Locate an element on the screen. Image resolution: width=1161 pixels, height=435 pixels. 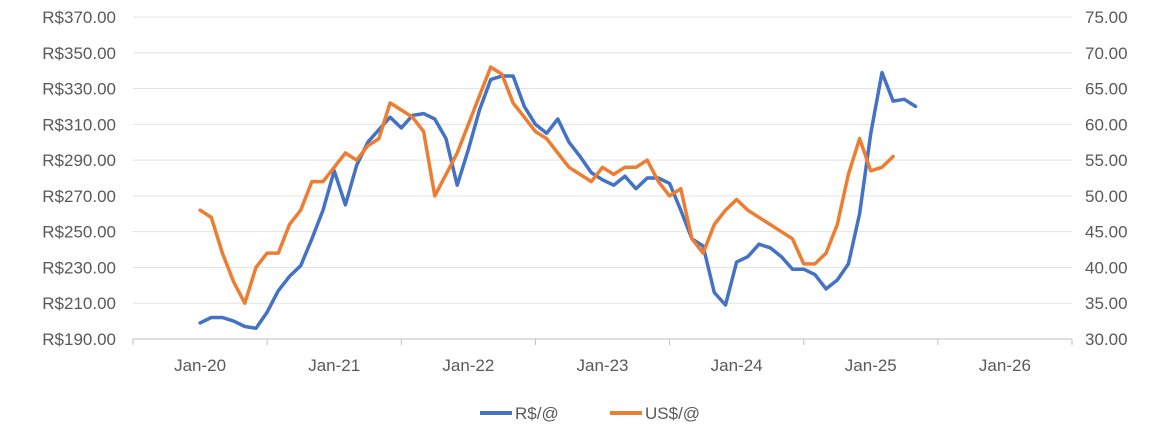
right-y-tick-label: 65.00 is located at coordinates (1106, 89).